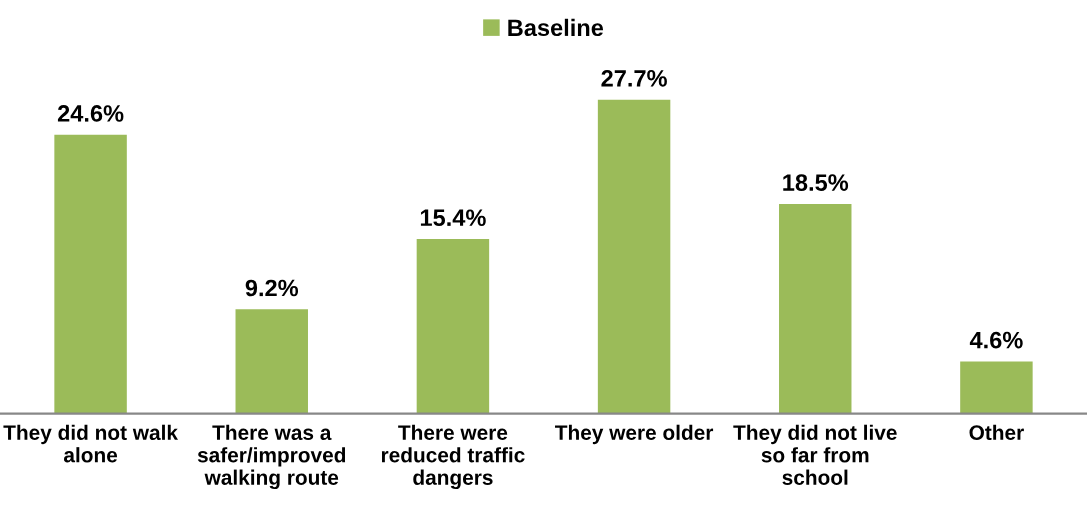 Image resolution: width=1087 pixels, height=517 pixels. I want to click on x-tick-label: They were older, so click(634, 434).